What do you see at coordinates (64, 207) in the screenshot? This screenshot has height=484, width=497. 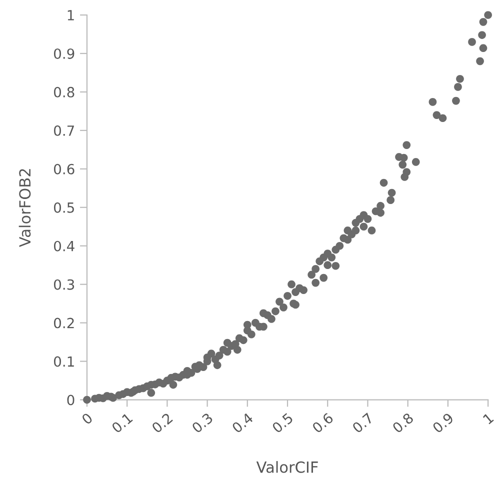 I see `y-tick-label: 0.5` at bounding box center [64, 207].